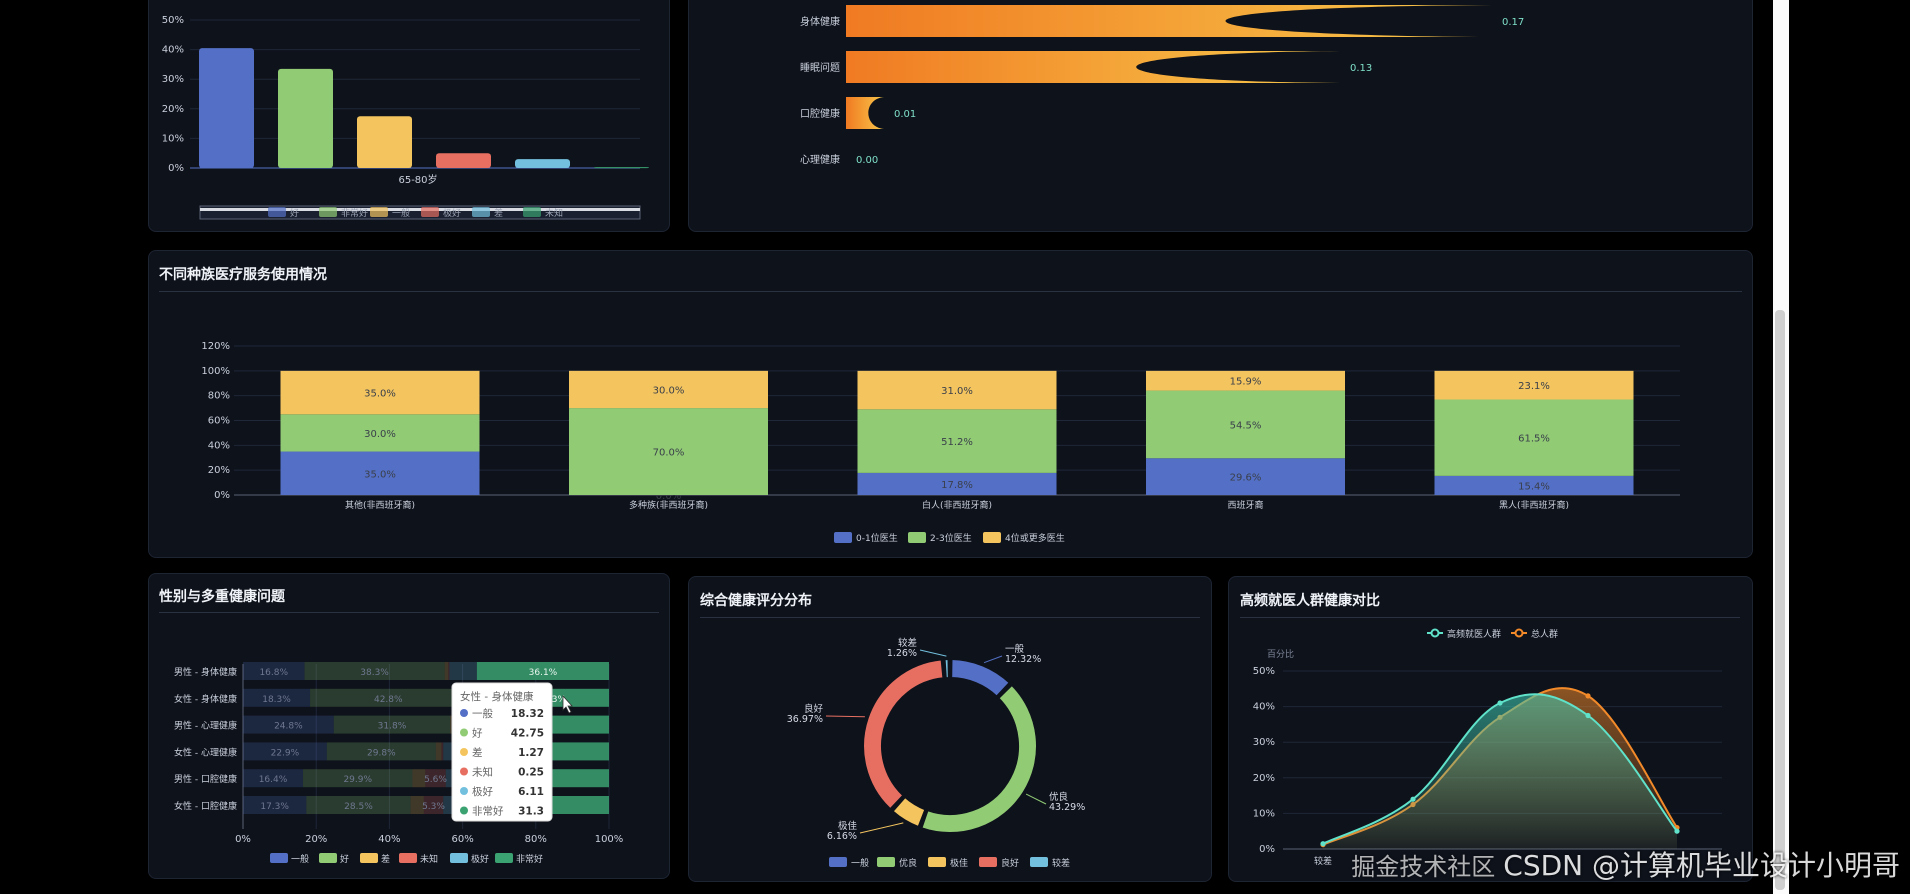 The height and width of the screenshot is (894, 1910). Describe the element at coordinates (877, 538) in the screenshot. I see `race-legend-label: 0-1位医生` at that location.